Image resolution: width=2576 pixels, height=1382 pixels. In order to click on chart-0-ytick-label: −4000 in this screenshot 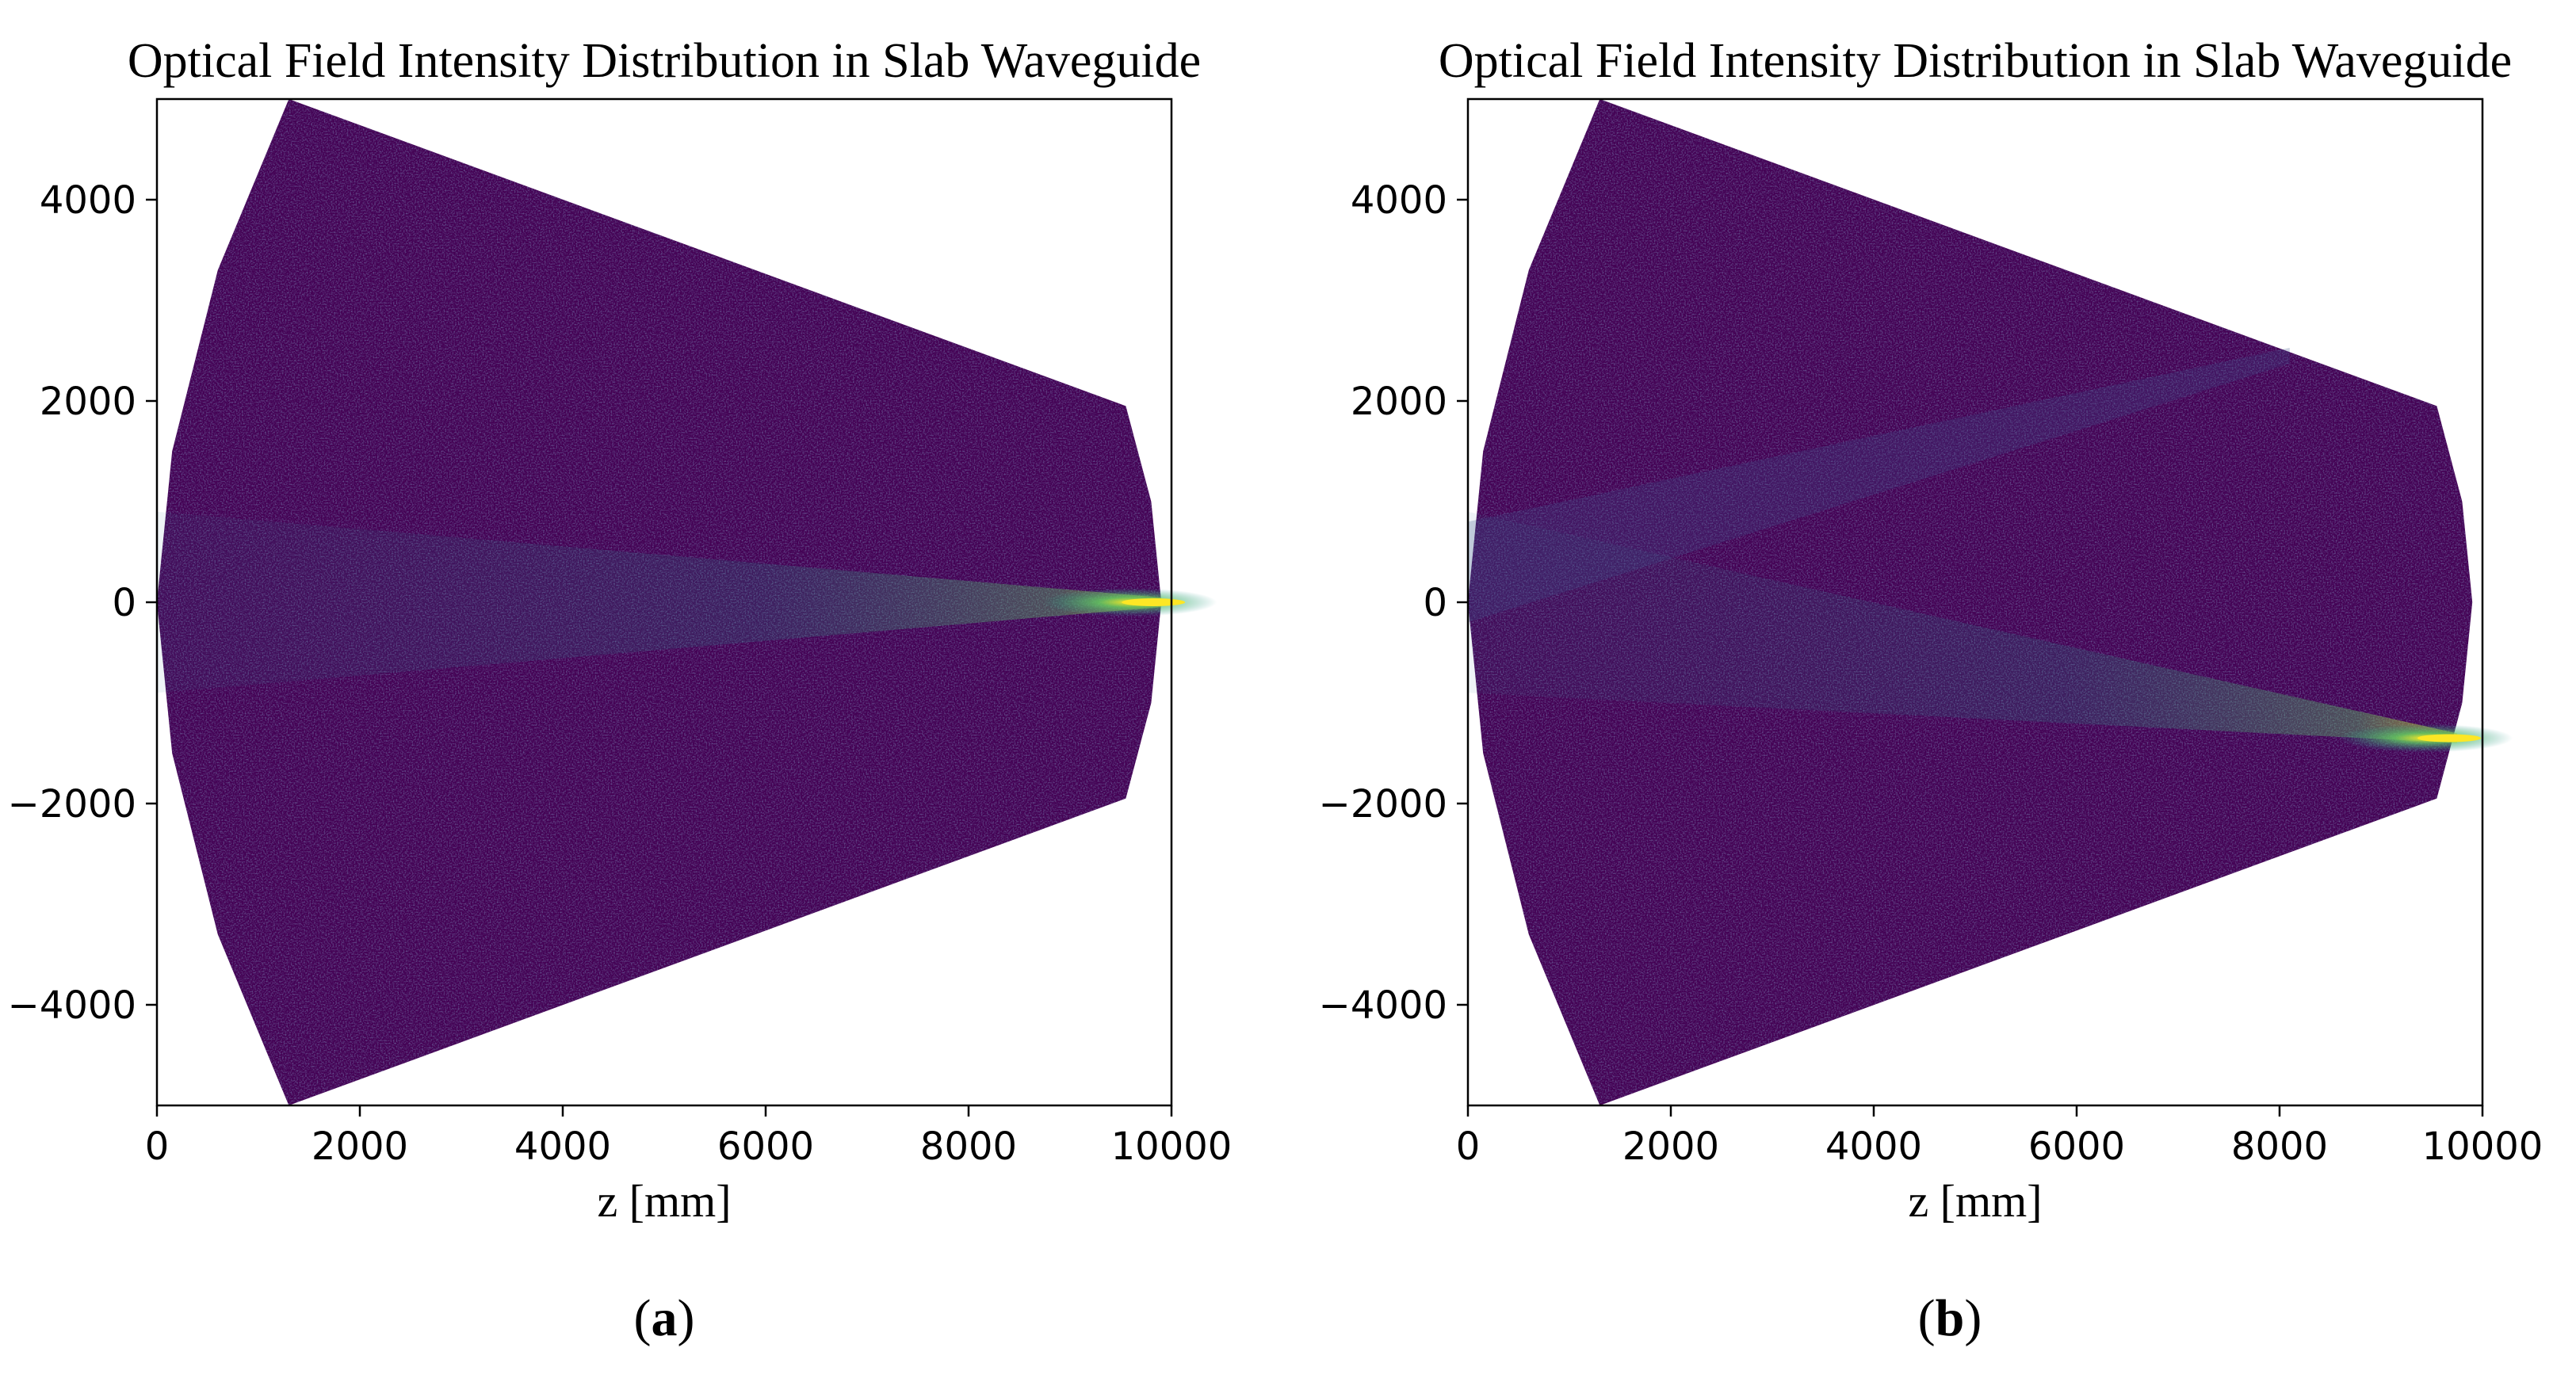, I will do `click(72, 1005)`.